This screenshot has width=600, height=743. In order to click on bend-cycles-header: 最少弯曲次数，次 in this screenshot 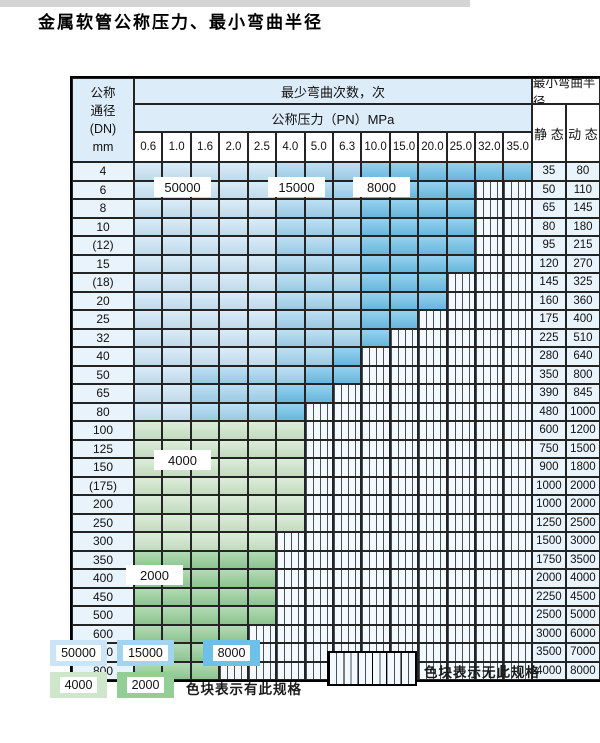, I will do `click(333, 91)`.